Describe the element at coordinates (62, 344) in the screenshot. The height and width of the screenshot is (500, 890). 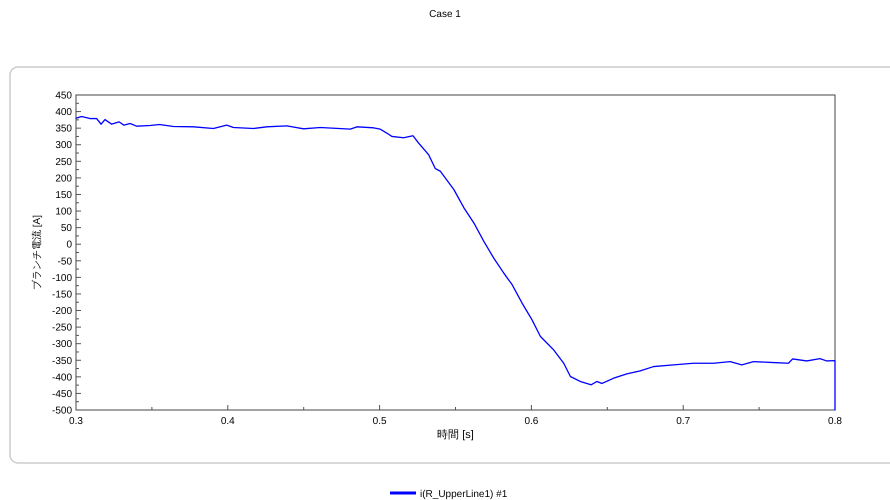
I see `y-tick-label: -300` at that location.